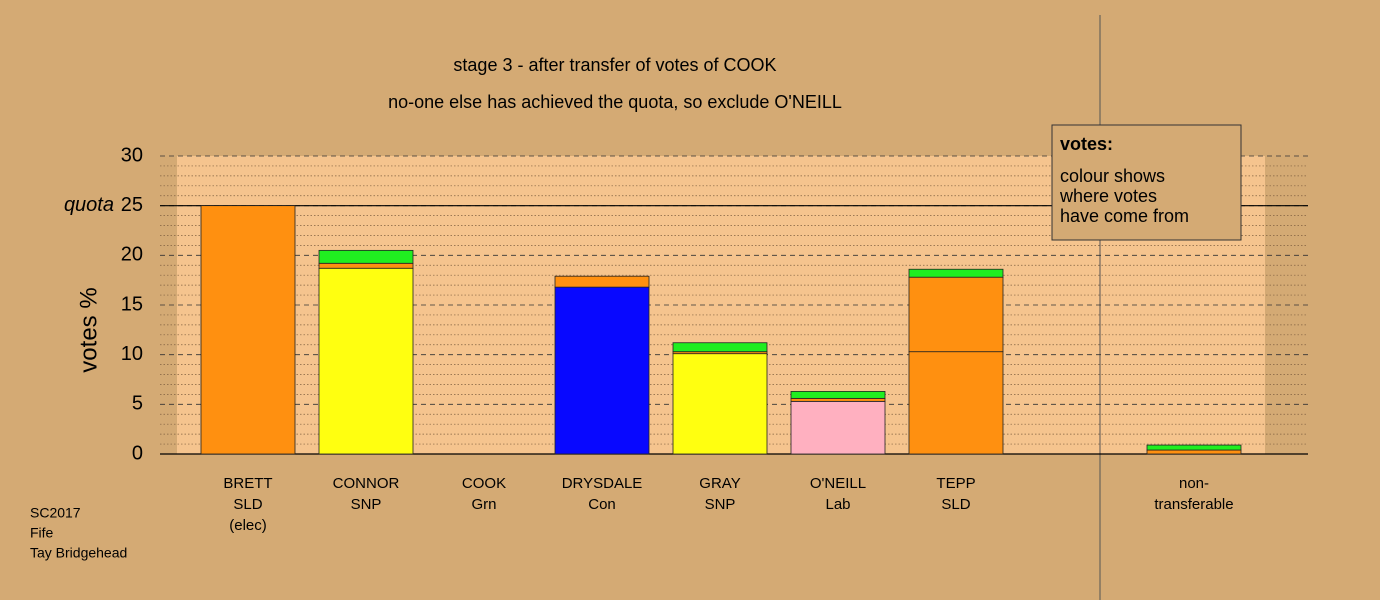 This screenshot has height=600, width=1380. Describe the element at coordinates (132, 255) in the screenshot. I see `y-tick-label: 20` at that location.